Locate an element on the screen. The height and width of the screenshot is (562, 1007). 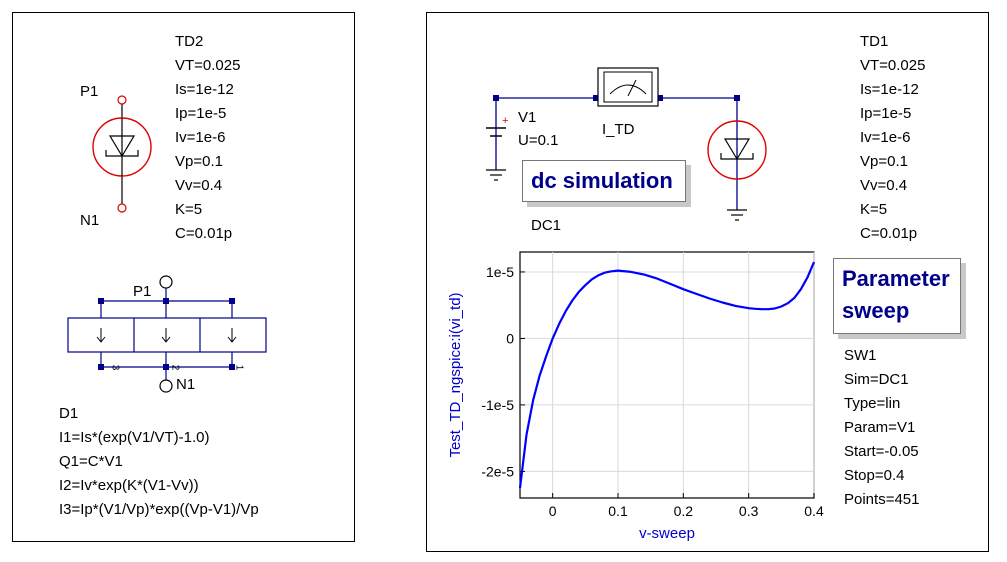
eqn-name: D1 is located at coordinates (69, 413).